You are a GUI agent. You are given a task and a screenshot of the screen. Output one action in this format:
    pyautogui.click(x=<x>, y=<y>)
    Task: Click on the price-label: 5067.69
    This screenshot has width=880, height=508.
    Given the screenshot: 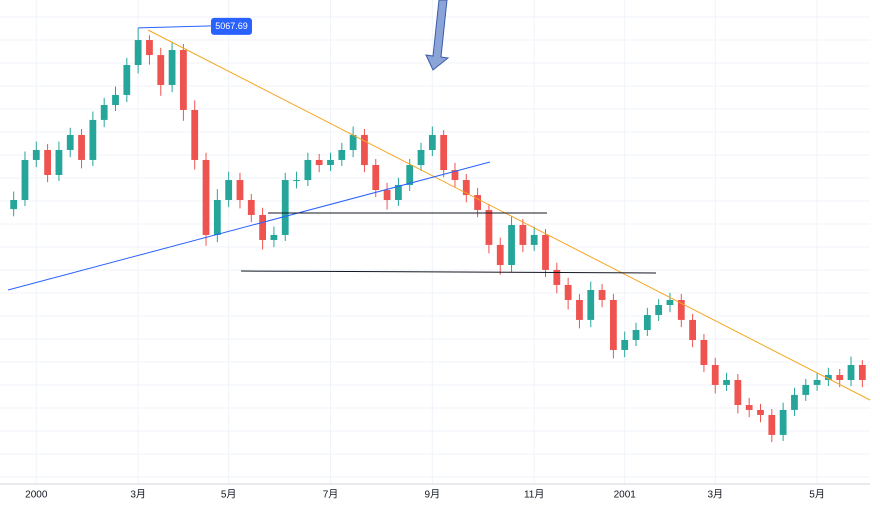 What is the action you would take?
    pyautogui.click(x=231, y=26)
    